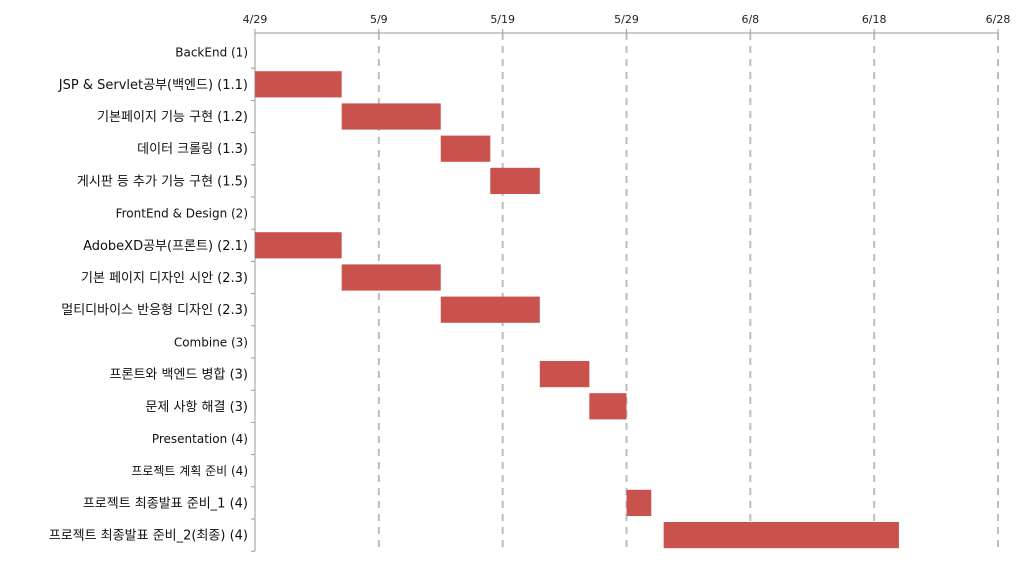 This screenshot has height=565, width=1027. What do you see at coordinates (379, 19) in the screenshot?
I see `x-tick-label: 5/9` at bounding box center [379, 19].